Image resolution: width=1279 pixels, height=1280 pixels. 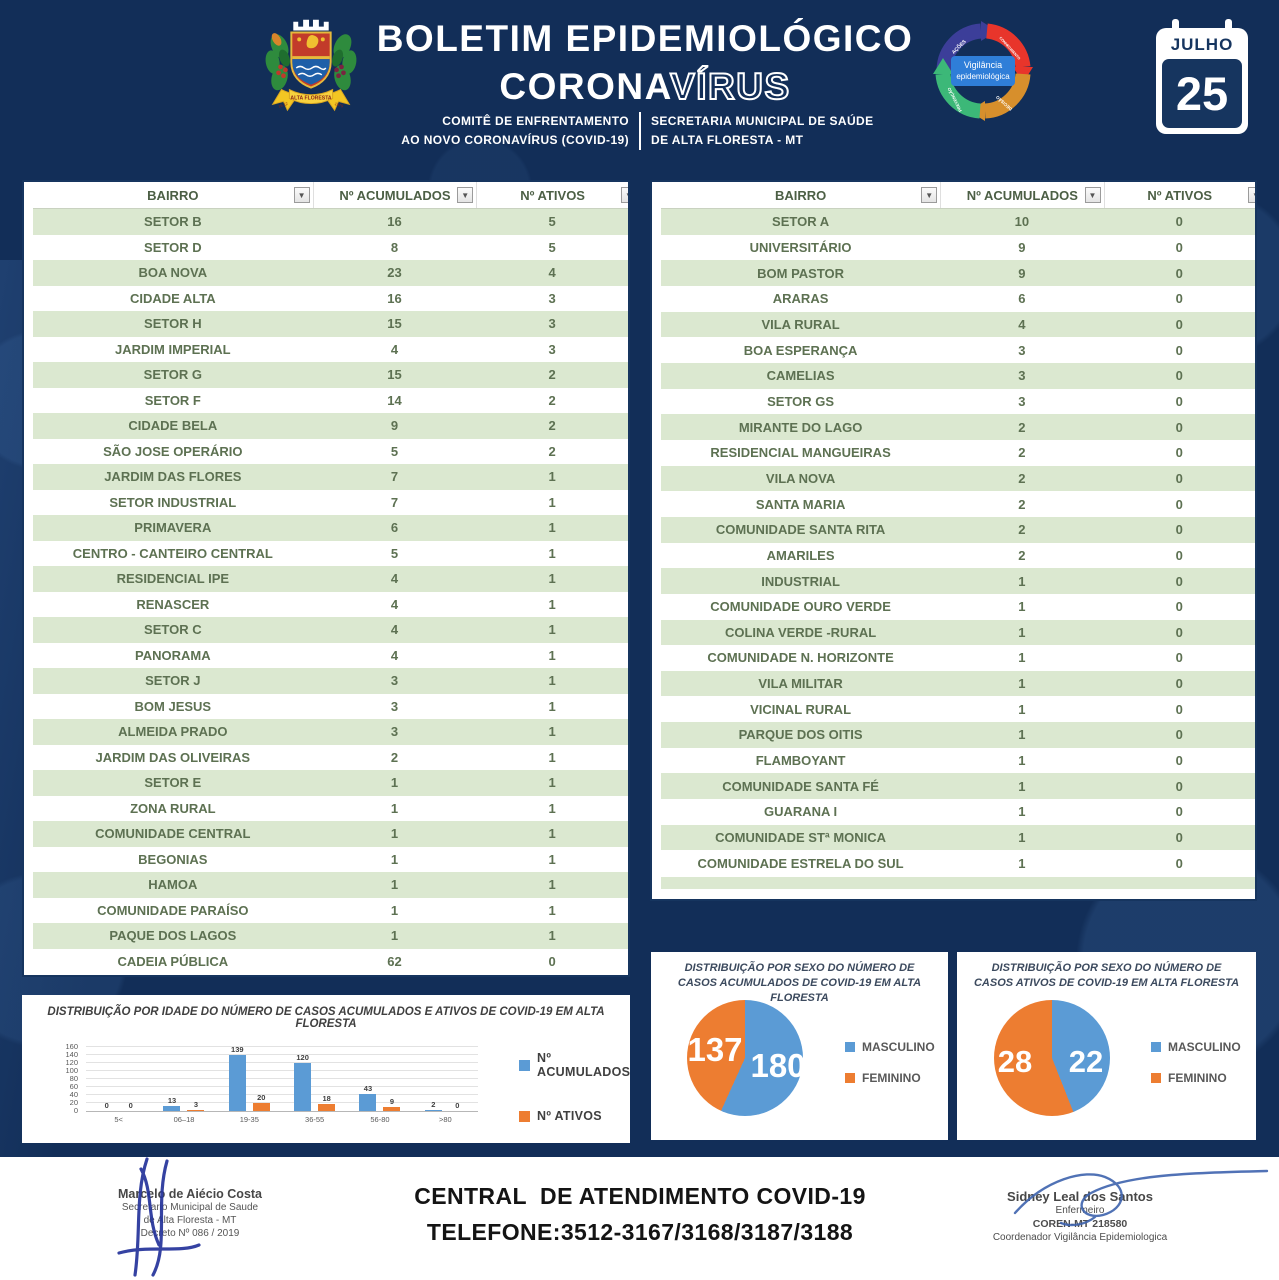 I want to click on table-cell: SANTA MARIA, so click(x=800, y=504).